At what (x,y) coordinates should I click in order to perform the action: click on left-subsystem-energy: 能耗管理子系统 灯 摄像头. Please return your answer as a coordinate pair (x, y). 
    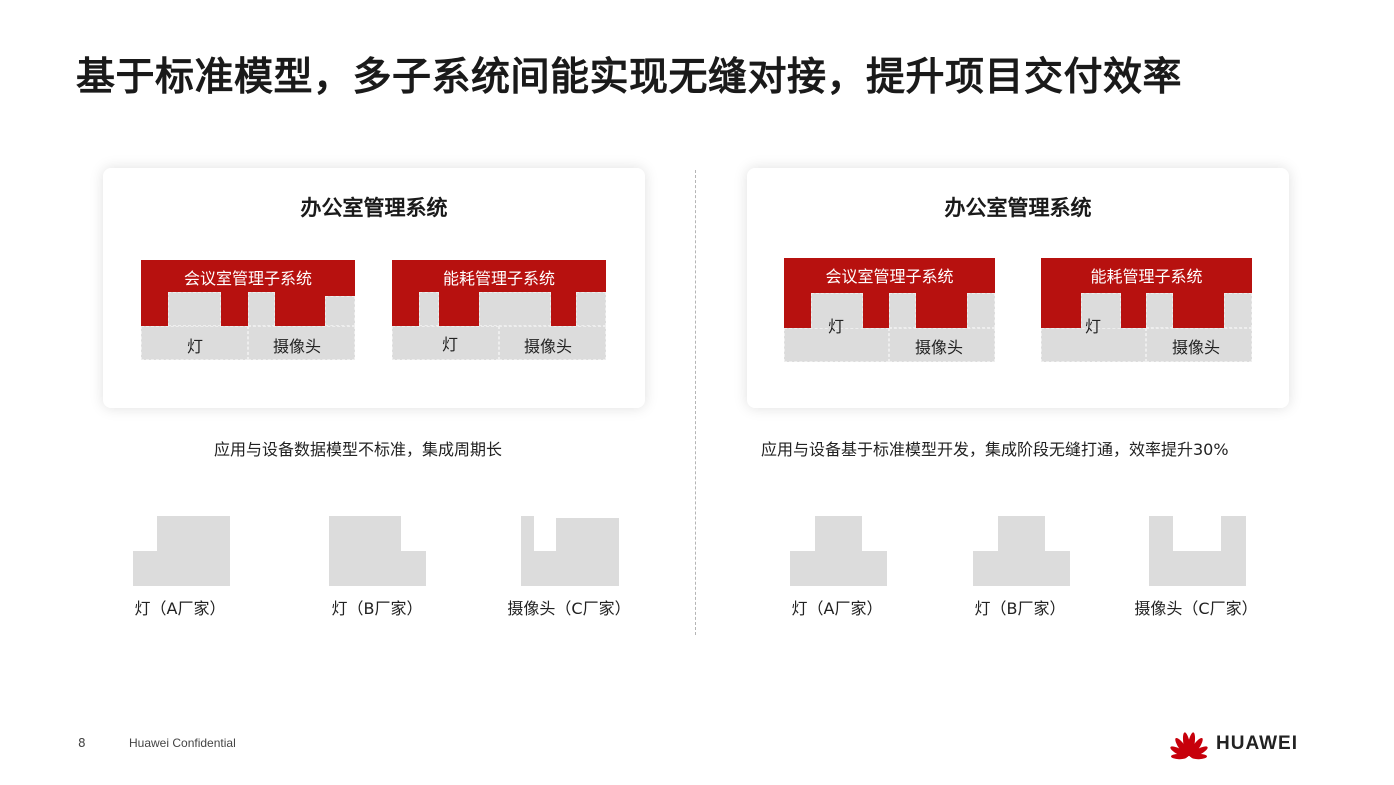
    Looking at the image, I should click on (499, 310).